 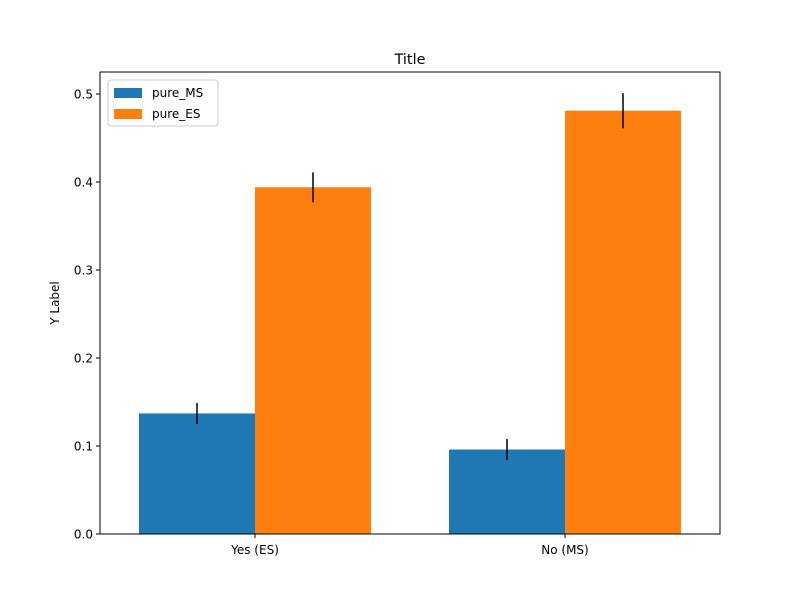 What do you see at coordinates (128, 93) in the screenshot?
I see `legend-swatch-pure_MS` at bounding box center [128, 93].